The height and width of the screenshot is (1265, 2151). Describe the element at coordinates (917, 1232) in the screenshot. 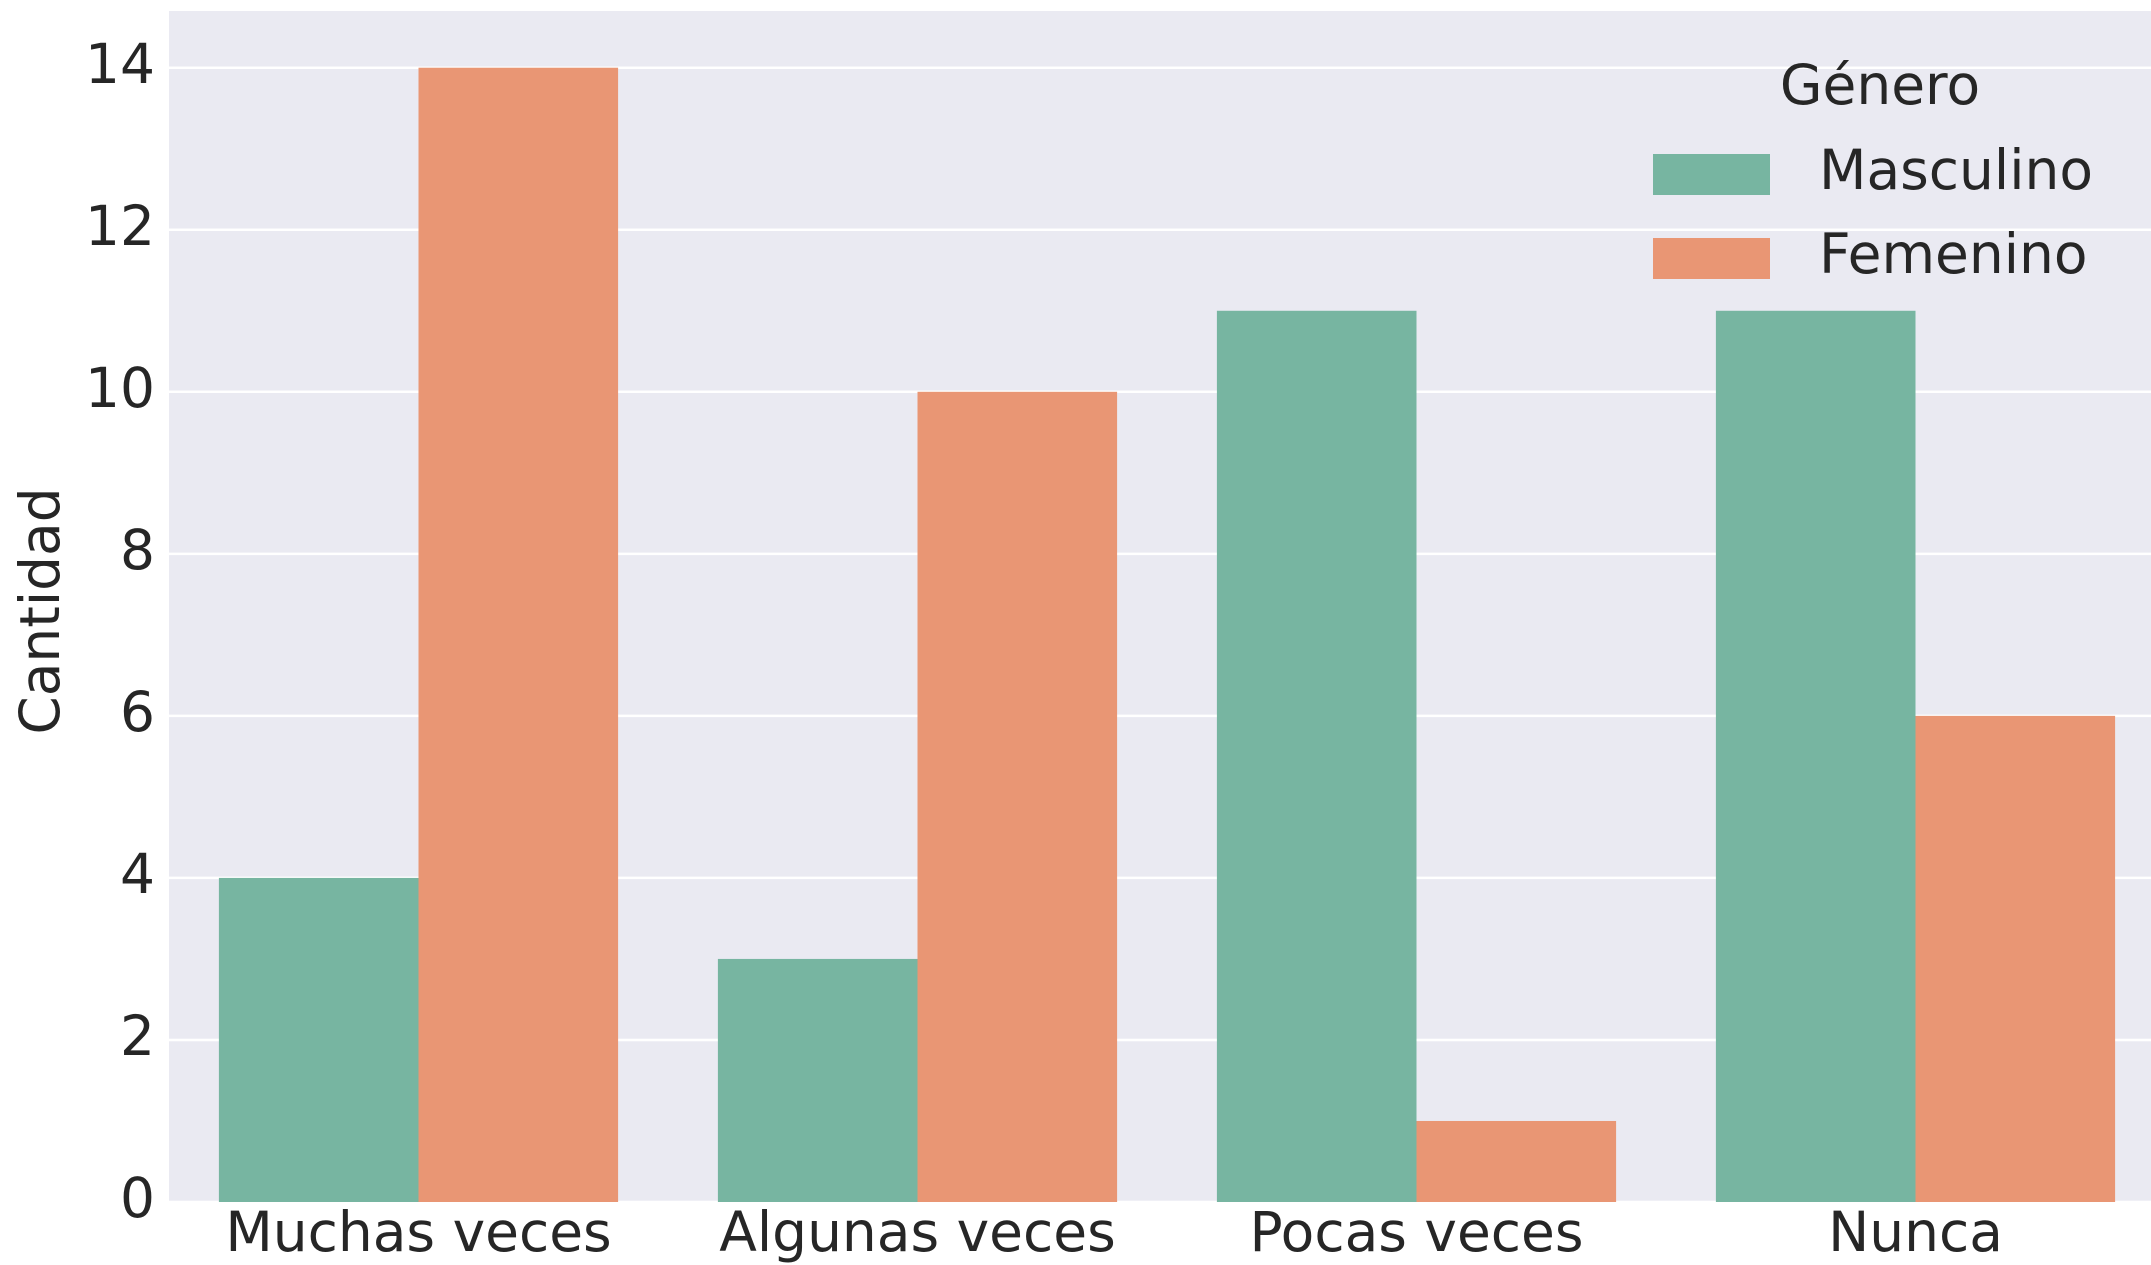

I see `x-tick-label: Algunas veces` at that location.